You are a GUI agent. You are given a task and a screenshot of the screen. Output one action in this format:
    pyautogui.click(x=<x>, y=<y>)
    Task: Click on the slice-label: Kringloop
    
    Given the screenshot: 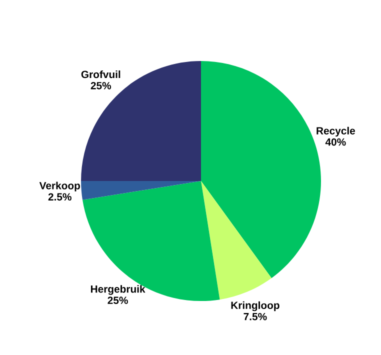 What is the action you would take?
    pyautogui.click(x=255, y=306)
    